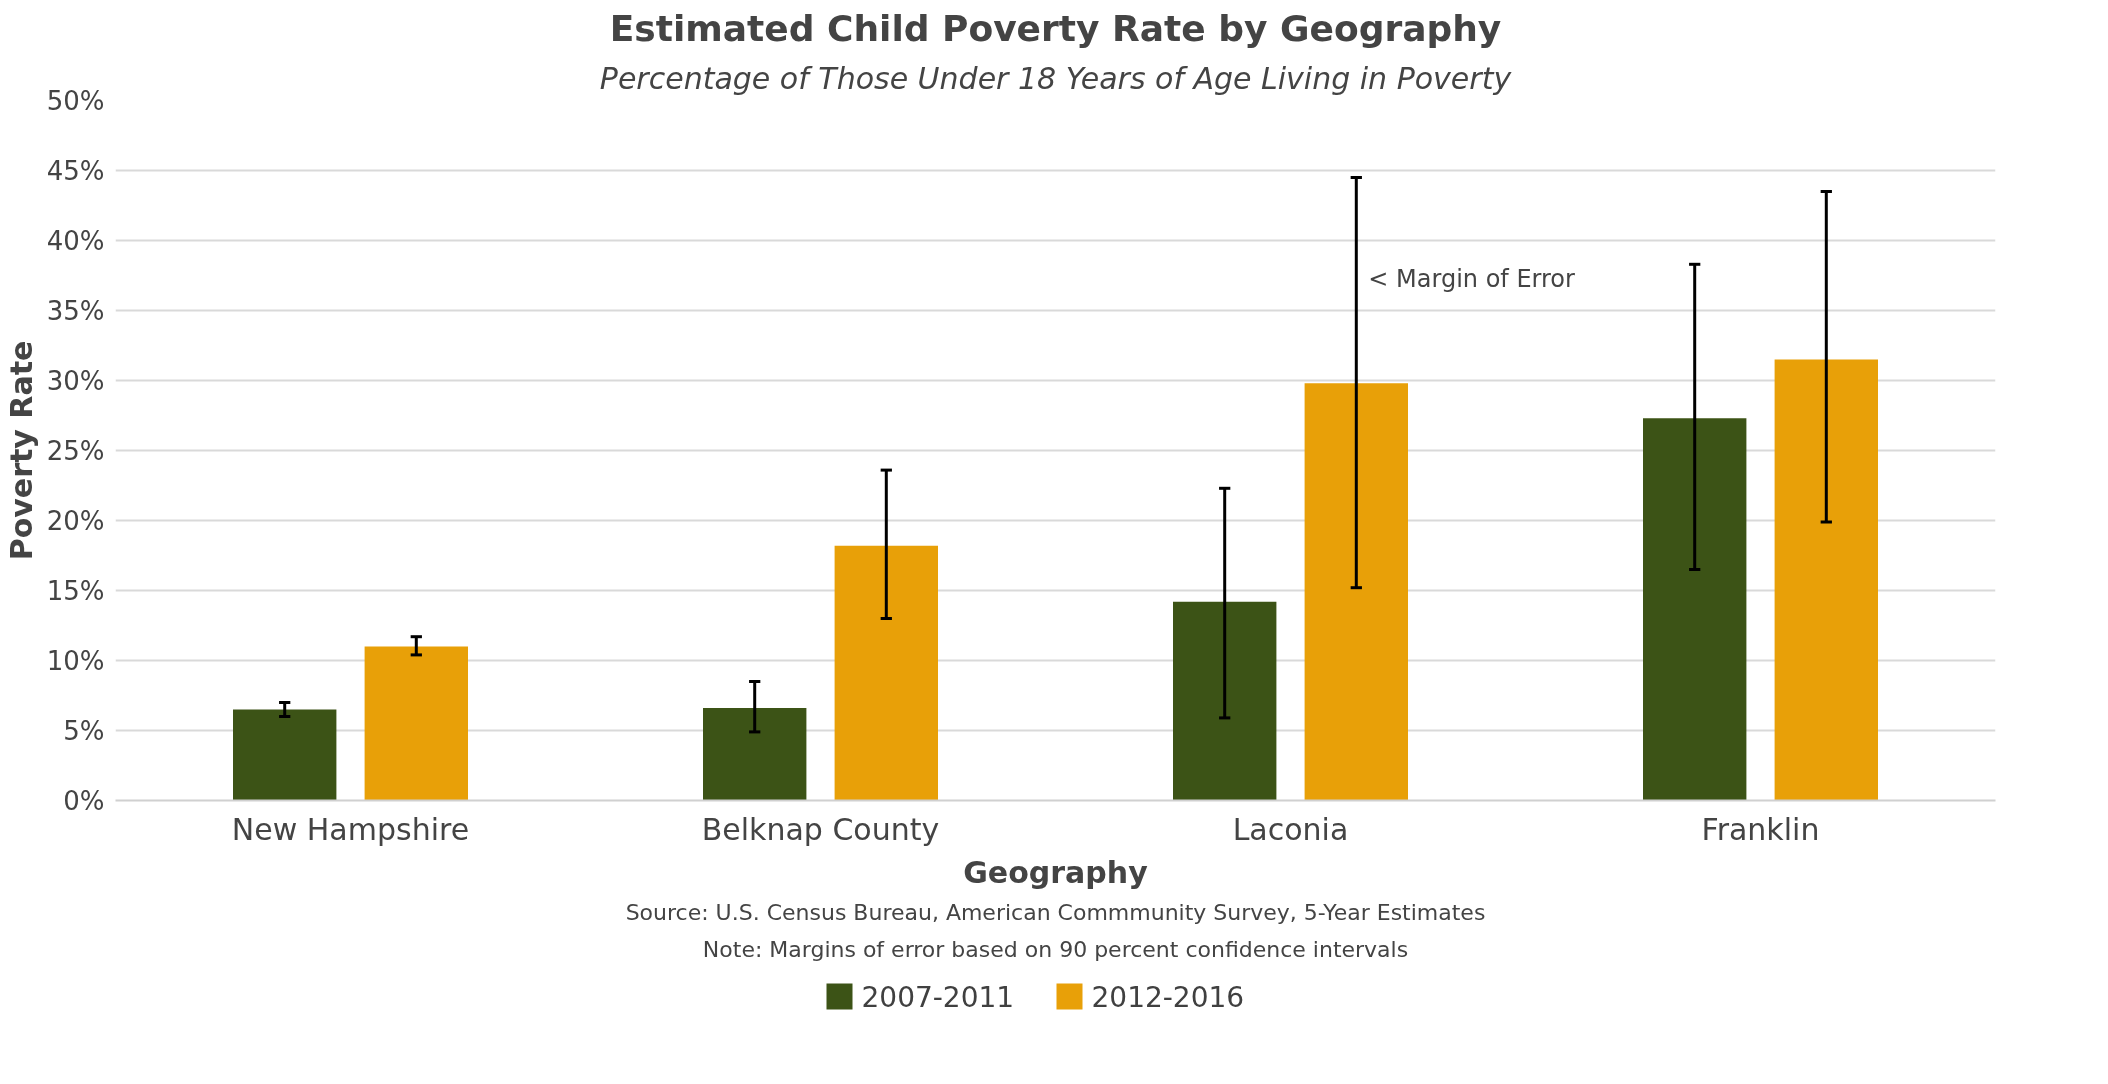  I want to click on y-axis-title: Poverty Rate, so click(21, 450).